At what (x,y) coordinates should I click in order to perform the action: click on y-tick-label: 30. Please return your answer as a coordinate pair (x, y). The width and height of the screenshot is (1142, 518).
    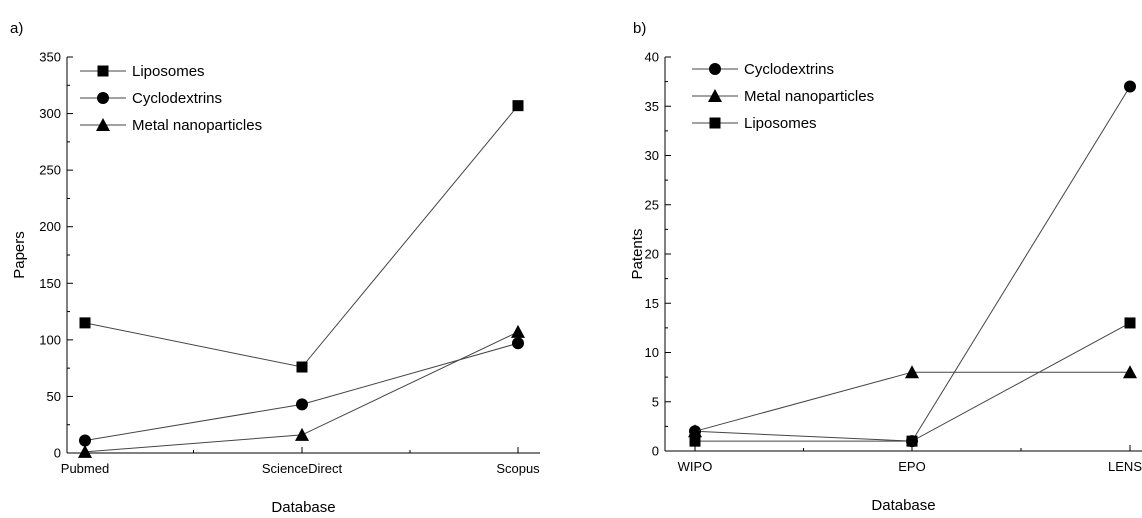
    Looking at the image, I should click on (652, 155).